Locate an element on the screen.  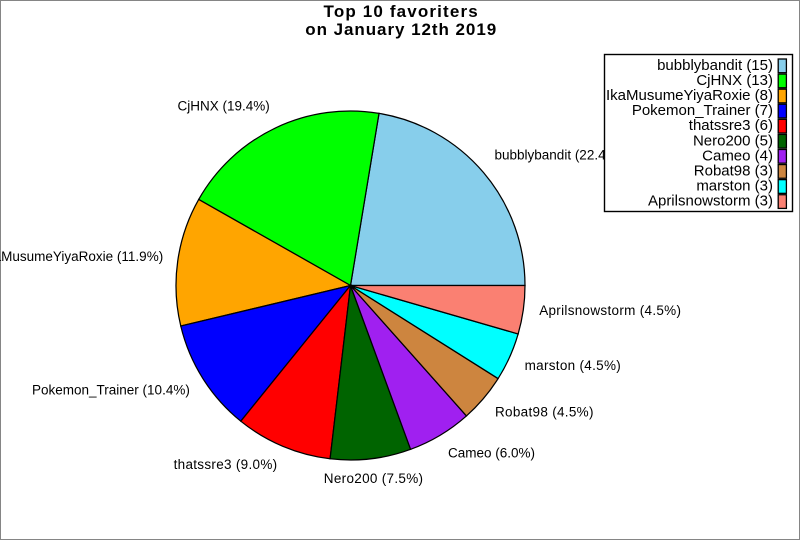
svg-text: marston (4.5%) is located at coordinates (573, 365).